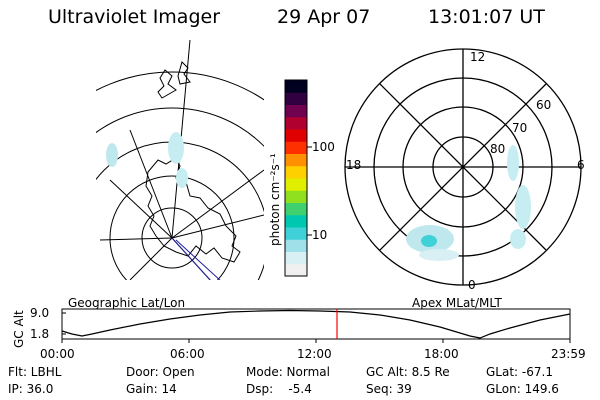 Image resolution: width=600 pixels, height=400 pixels. What do you see at coordinates (389, 389) in the screenshot?
I see `seq-readout: Seq: 39` at bounding box center [389, 389].